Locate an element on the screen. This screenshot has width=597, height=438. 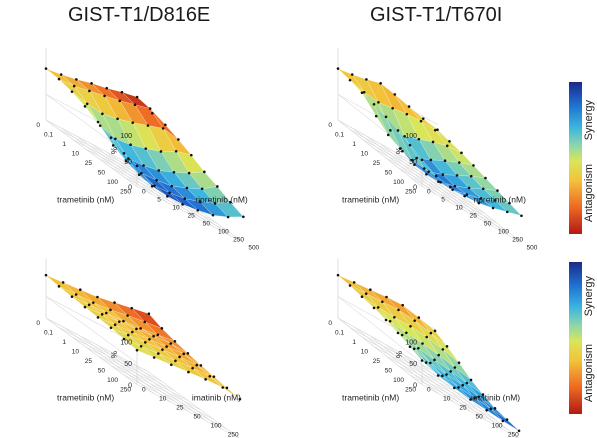
y-tick-label: 50 is located at coordinates (488, 224).